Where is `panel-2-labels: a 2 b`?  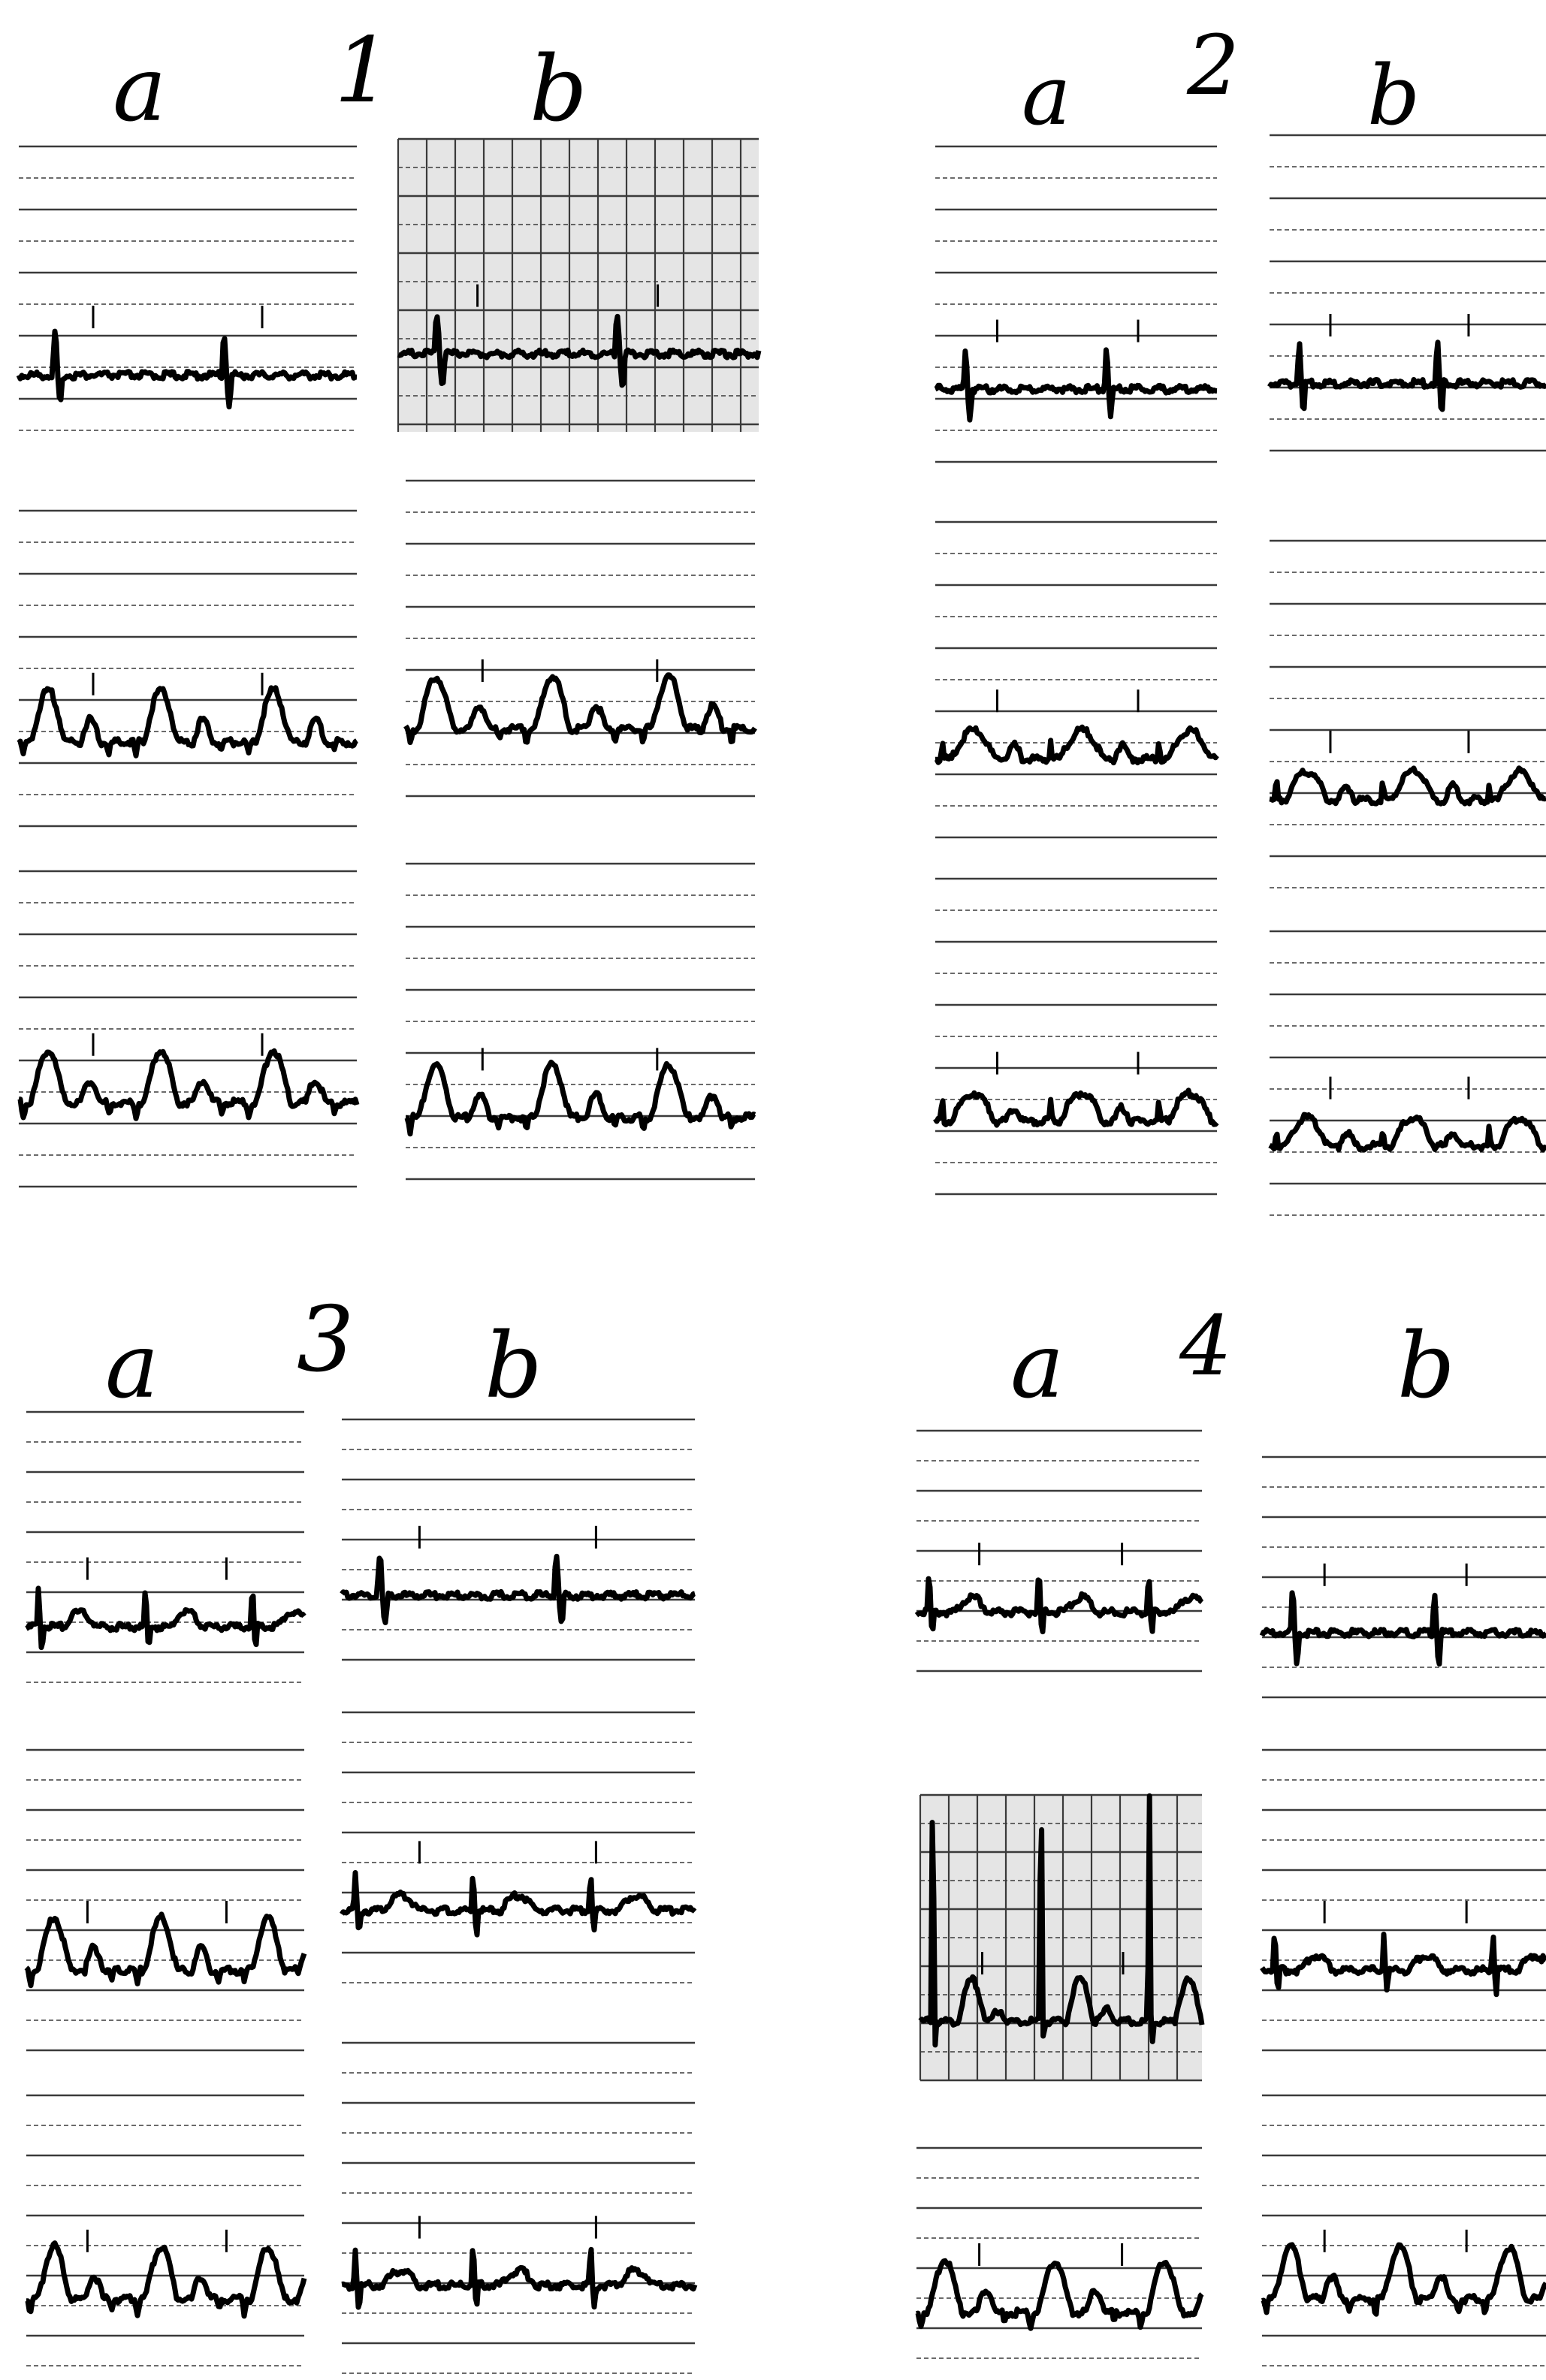 panel-2-labels: a 2 b is located at coordinates (1221, 80).